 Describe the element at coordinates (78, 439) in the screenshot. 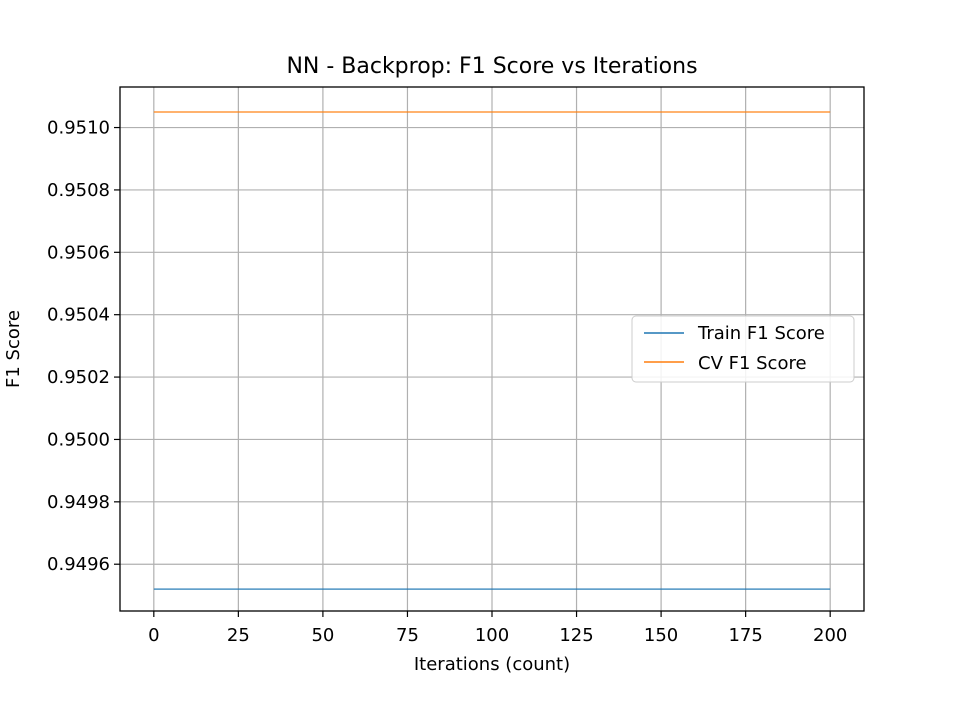

I see `y-tick-label: 0.9500` at that location.